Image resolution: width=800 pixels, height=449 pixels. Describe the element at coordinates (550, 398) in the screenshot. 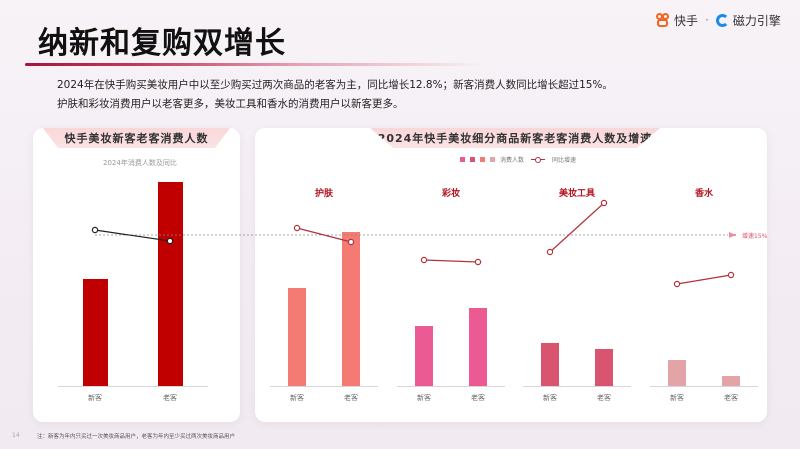

I see `x-label-tools-new: 新客` at that location.